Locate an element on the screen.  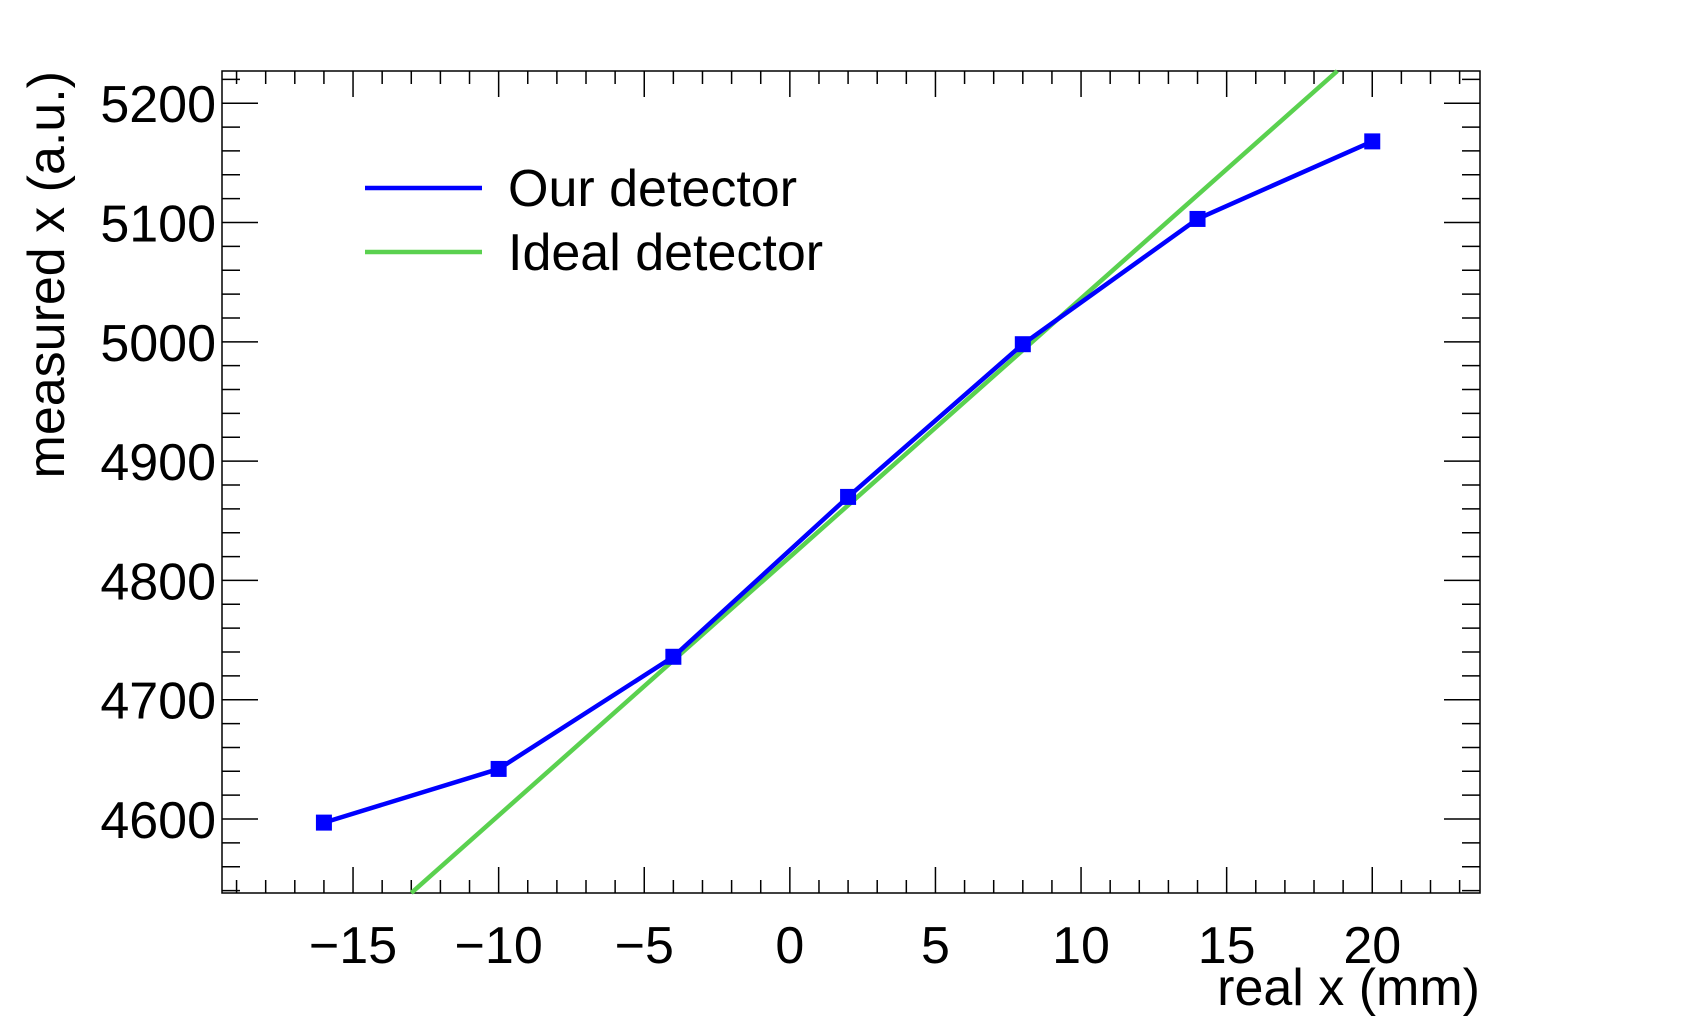
x-tick-label: 5 is located at coordinates (935, 946).